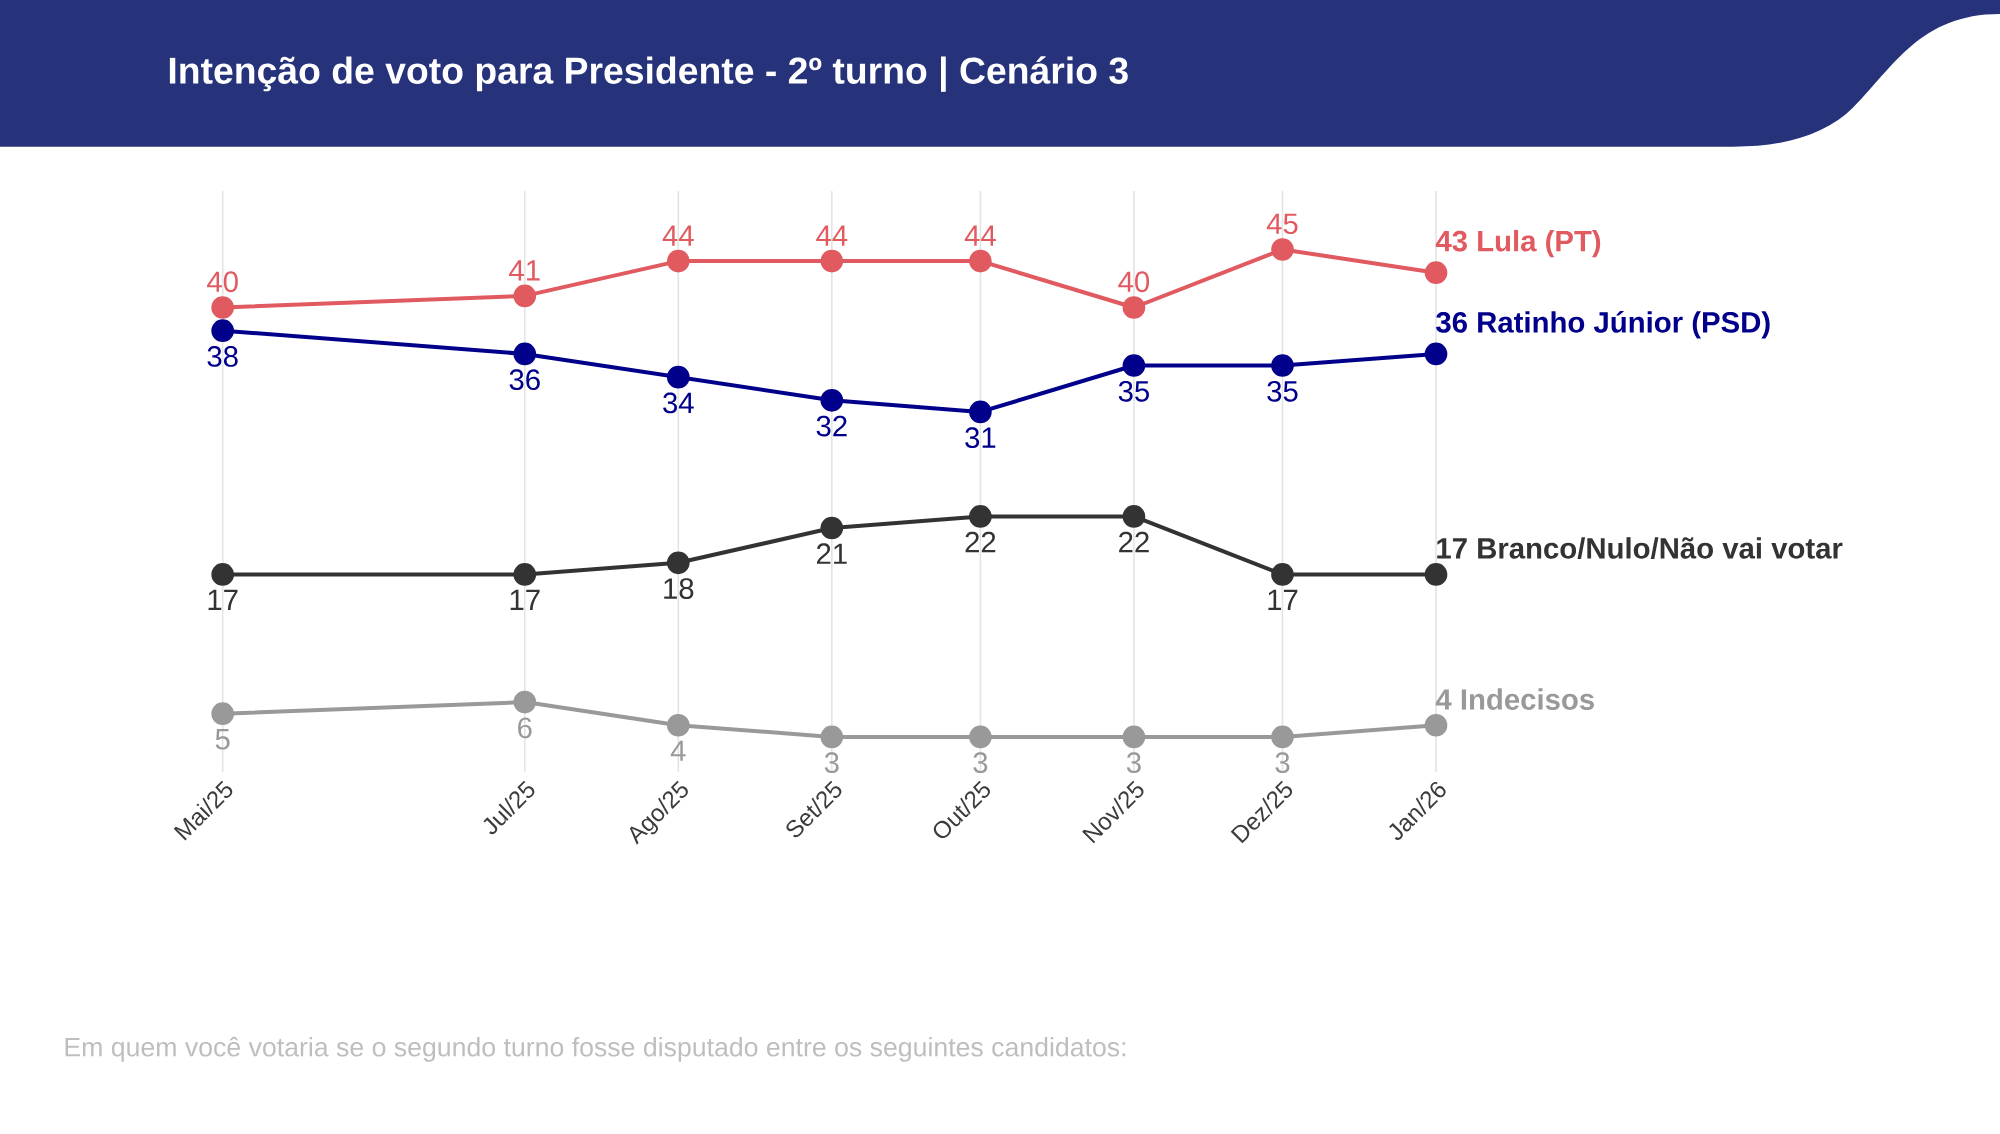 The width and height of the screenshot is (2000, 1134). What do you see at coordinates (831, 553) in the screenshot?
I see `data-label: 21` at bounding box center [831, 553].